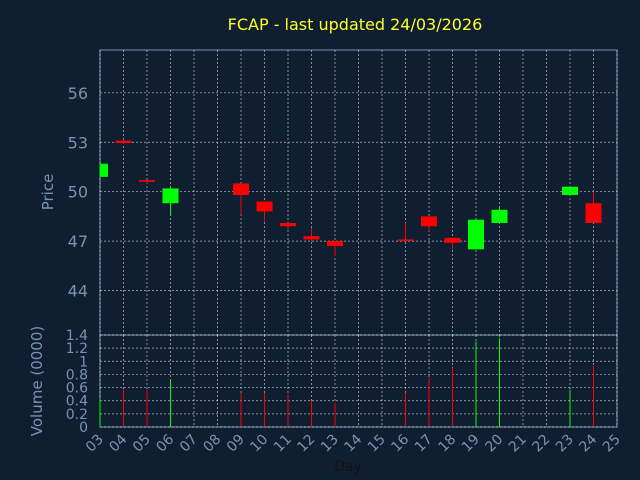 The height and width of the screenshot is (480, 640). Describe the element at coordinates (78, 241) in the screenshot. I see `price-tick-label: 47` at that location.